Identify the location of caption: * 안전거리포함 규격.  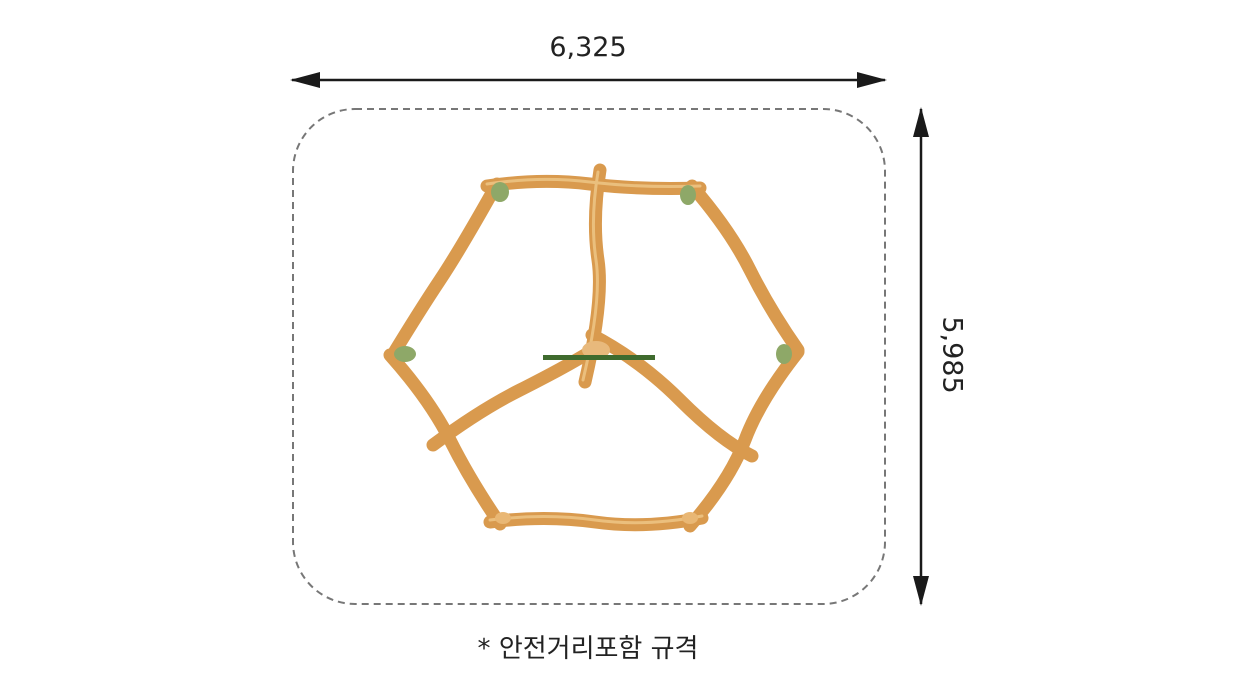
(588, 649).